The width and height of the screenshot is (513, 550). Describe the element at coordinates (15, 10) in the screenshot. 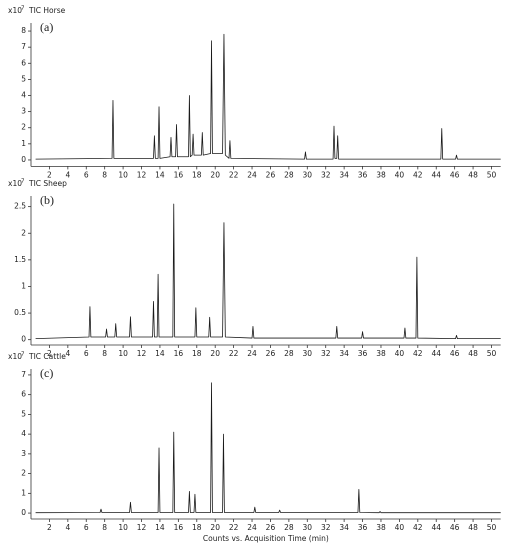

I see `y-multiplier: x10` at that location.